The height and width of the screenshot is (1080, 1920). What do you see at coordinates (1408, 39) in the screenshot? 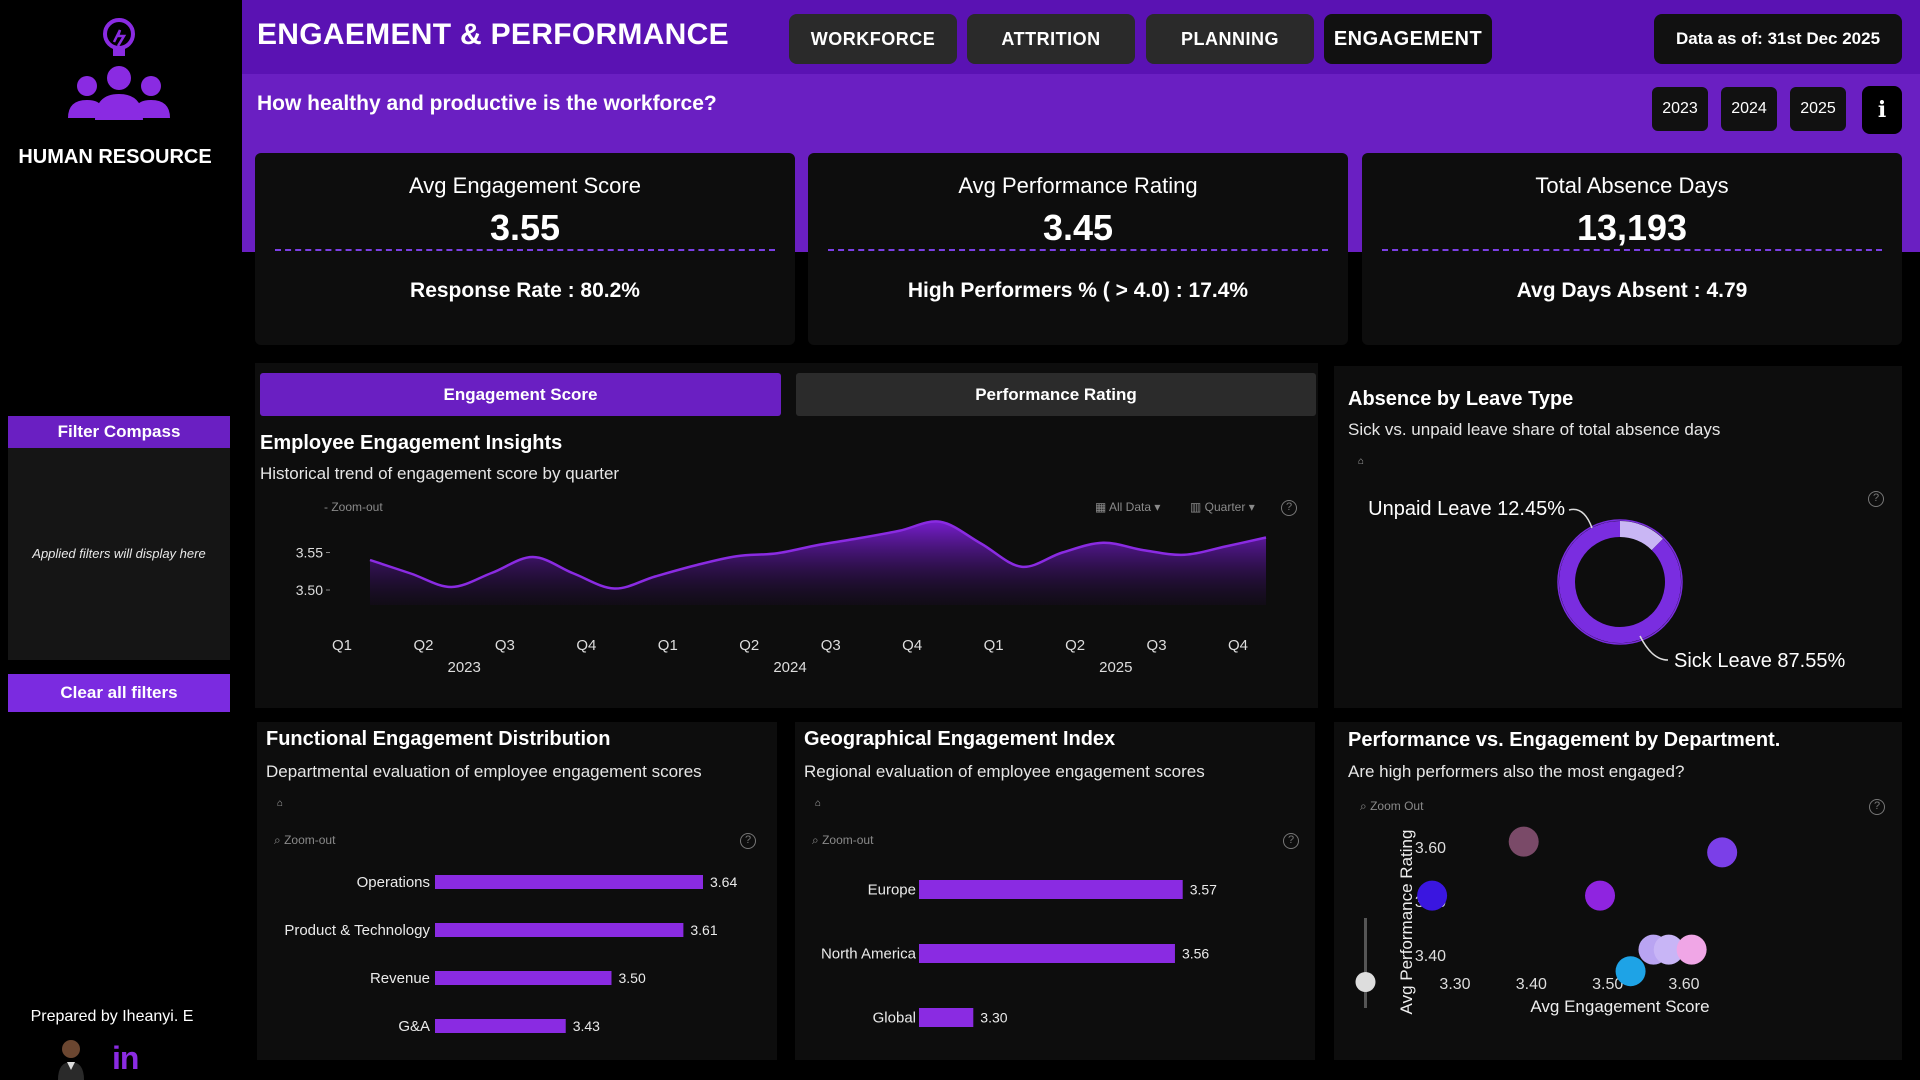
I see `nav-engagement-button: ENGAGEMENT` at bounding box center [1408, 39].